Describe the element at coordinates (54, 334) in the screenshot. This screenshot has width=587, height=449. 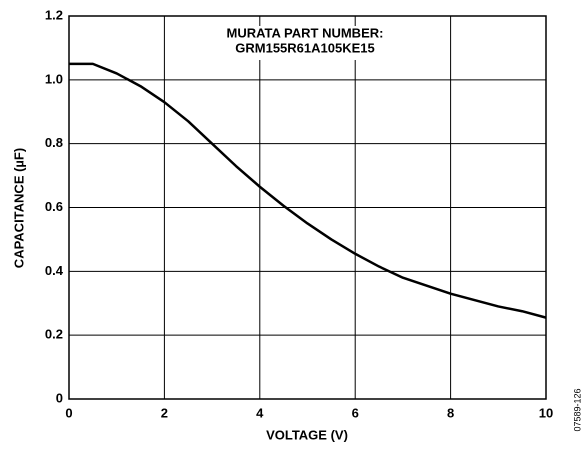
I see `y-tick-label: 0.2` at that location.